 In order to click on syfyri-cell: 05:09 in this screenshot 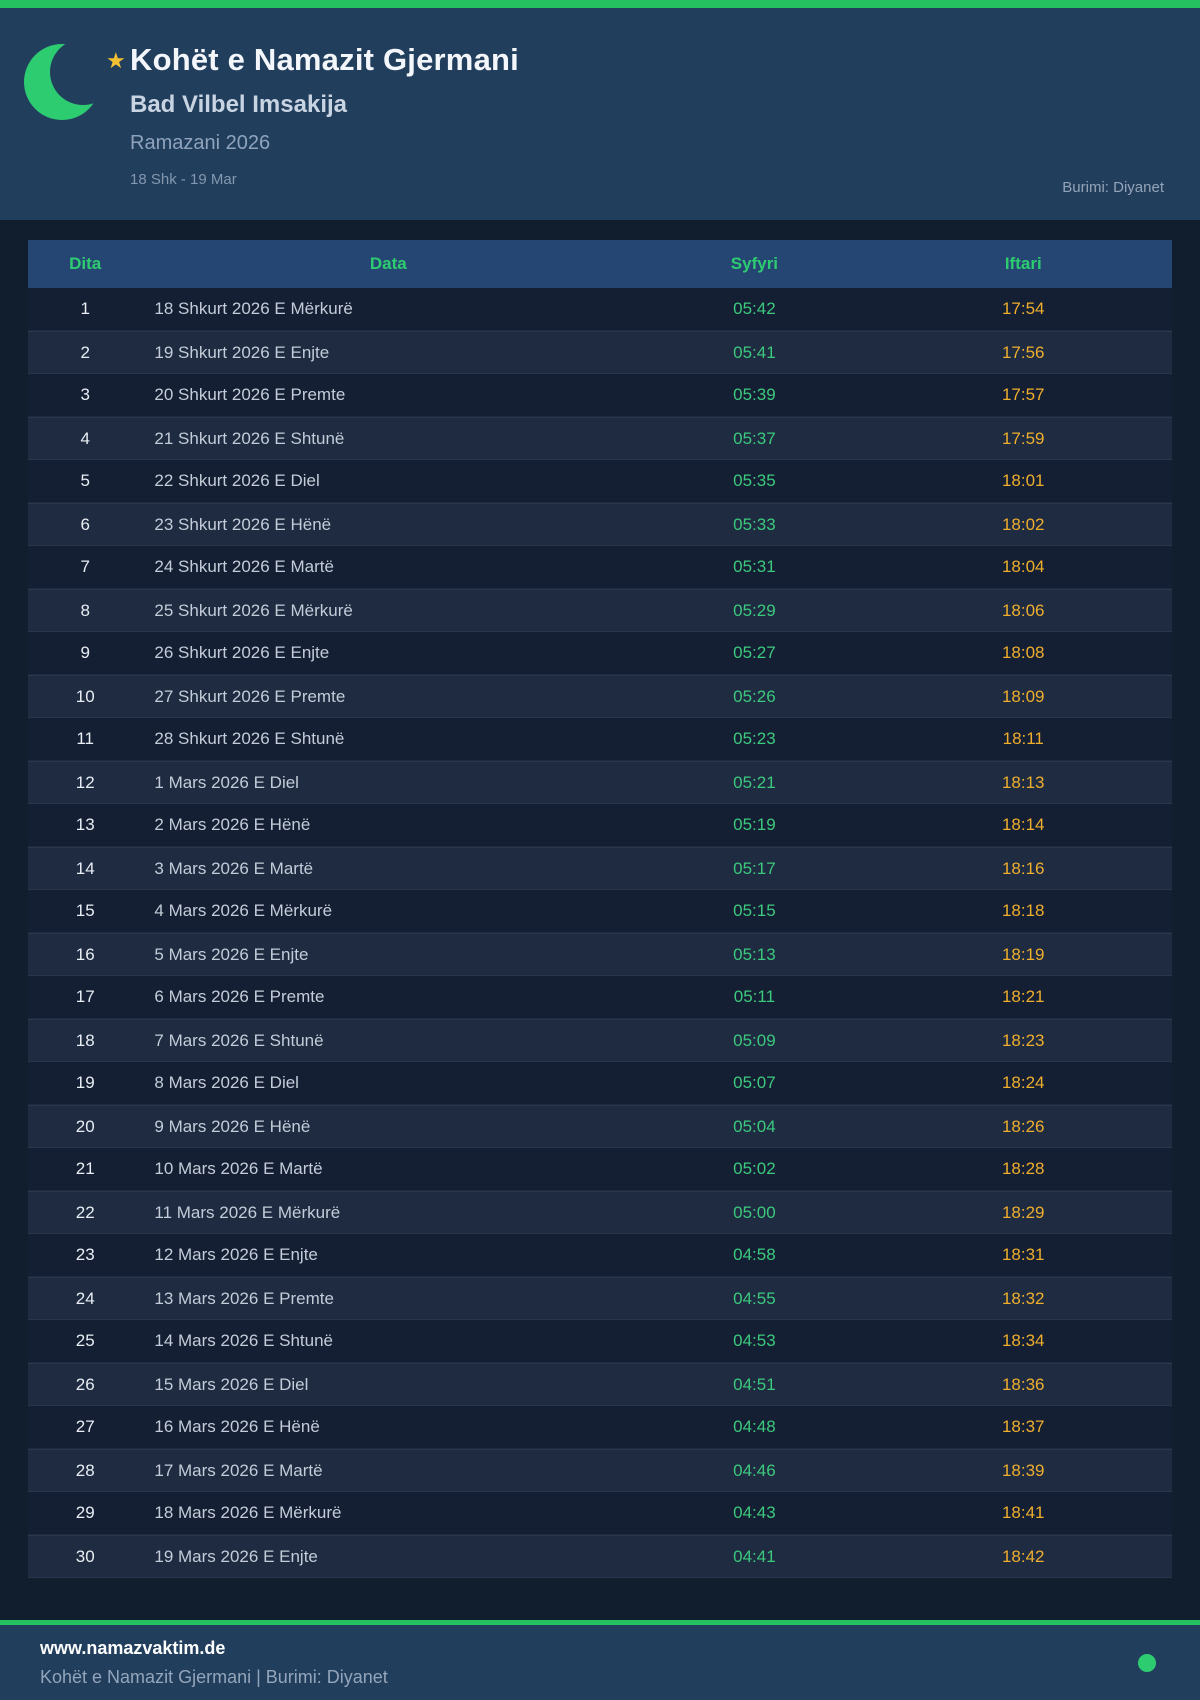, I will do `click(754, 1040)`.